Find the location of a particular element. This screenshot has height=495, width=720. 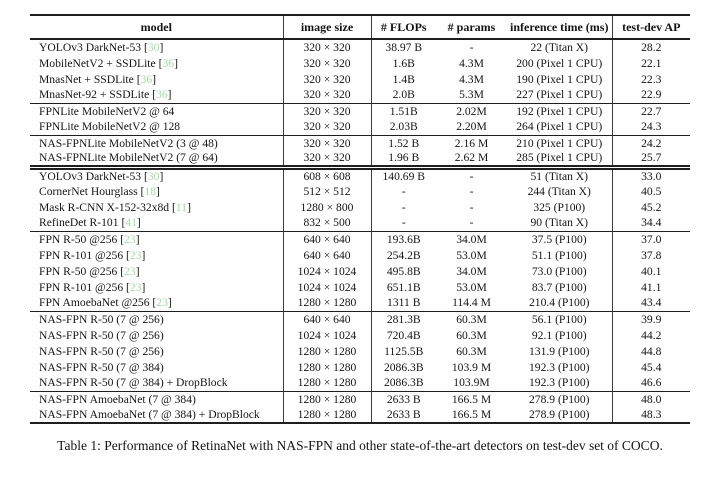

cell-model: FPN R-101 @256 [23] is located at coordinates (156, 255).